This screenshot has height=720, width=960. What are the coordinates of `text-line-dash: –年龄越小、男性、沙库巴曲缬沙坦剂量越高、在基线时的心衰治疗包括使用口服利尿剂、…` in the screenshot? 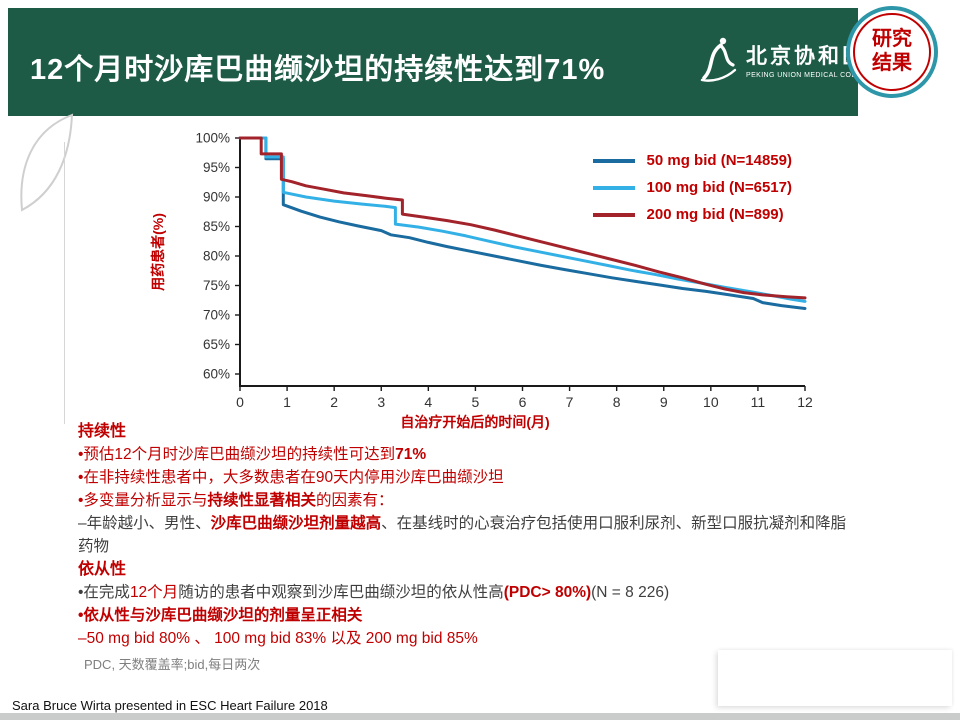 It's located at (490, 523).